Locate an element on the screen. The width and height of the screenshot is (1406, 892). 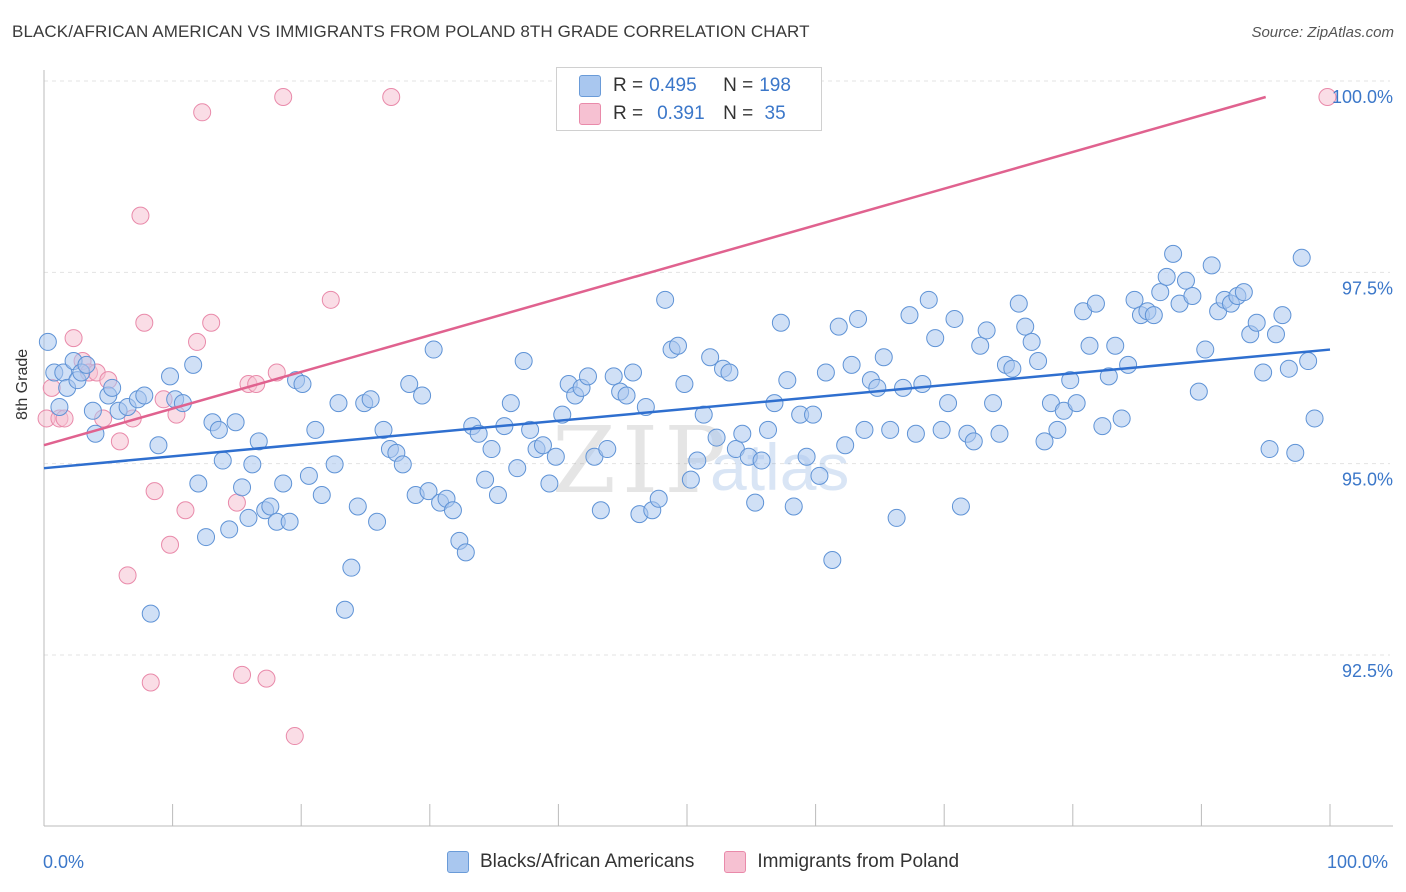
source-label: Source: ZipAtlas.com is located at coordinates (1322, 32).